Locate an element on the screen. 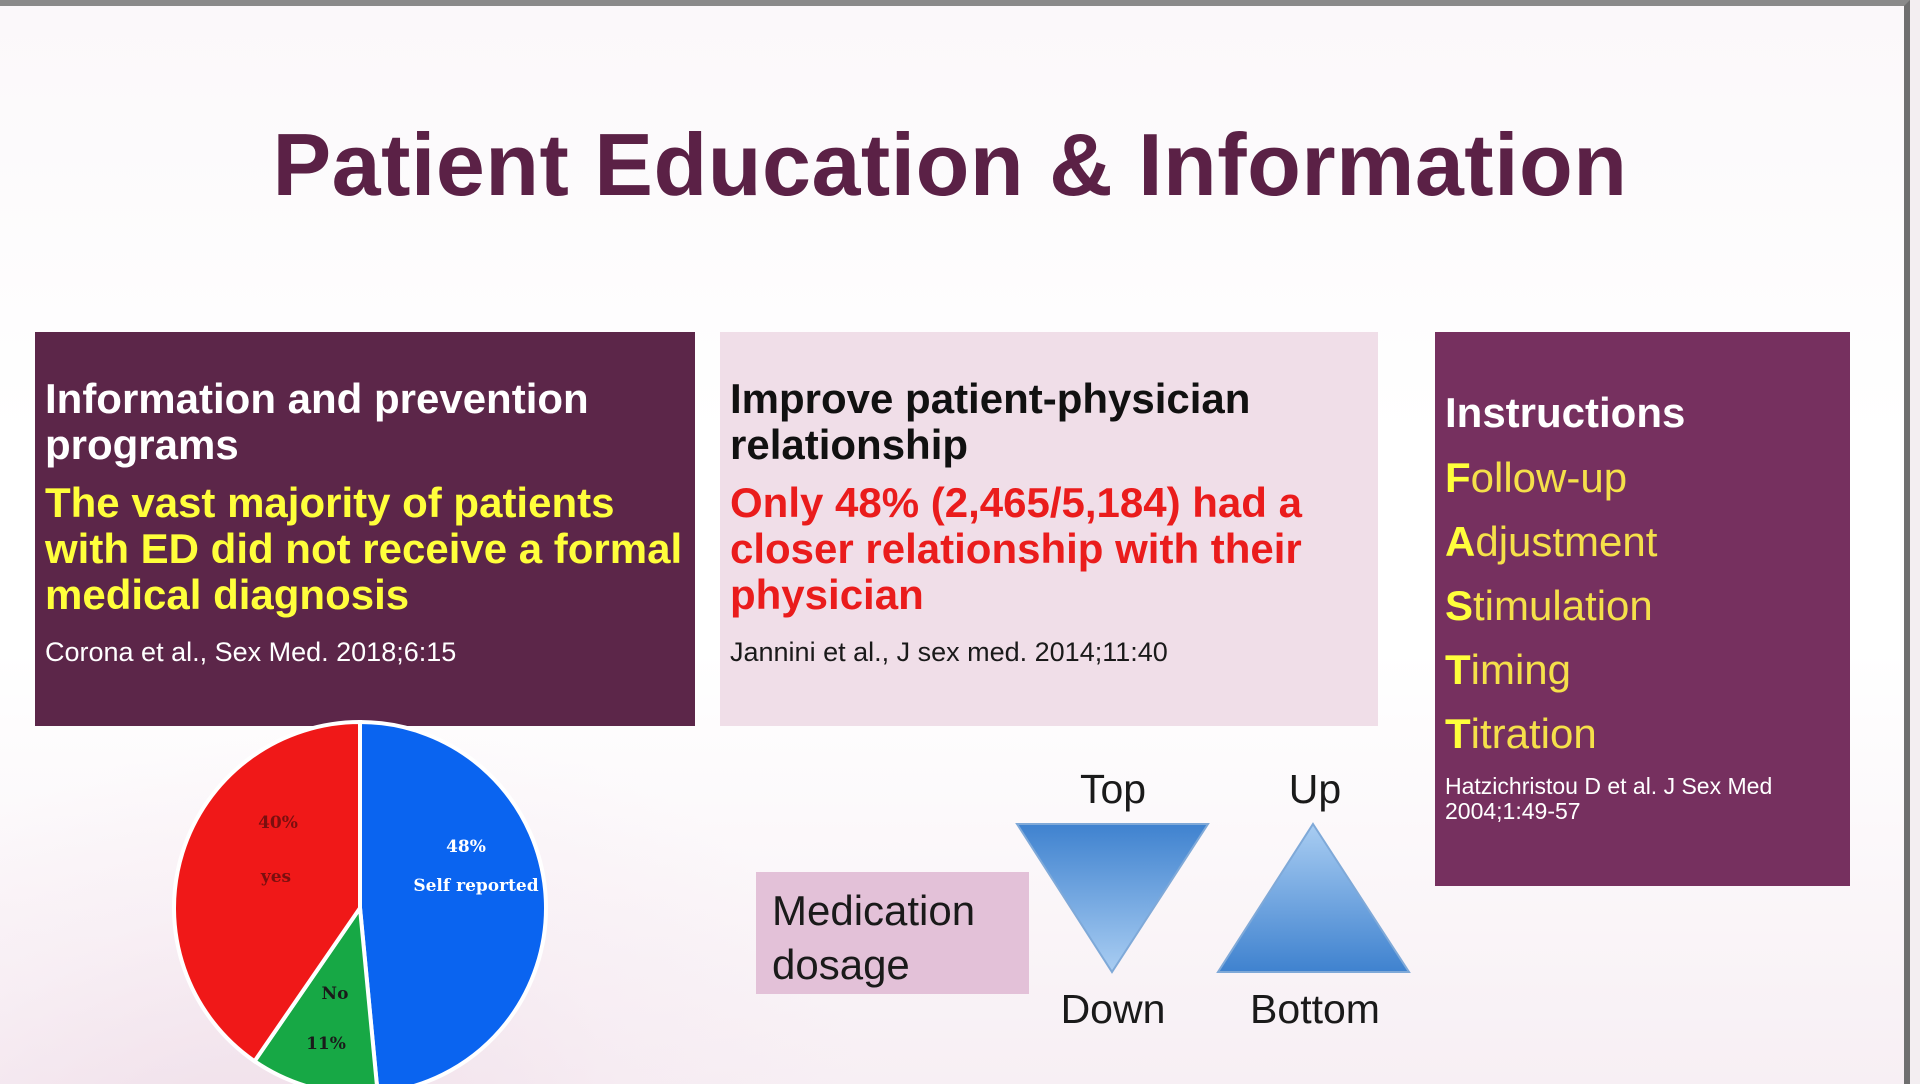 The height and width of the screenshot is (1084, 1920). pie-label-no: No is located at coordinates (335, 994).